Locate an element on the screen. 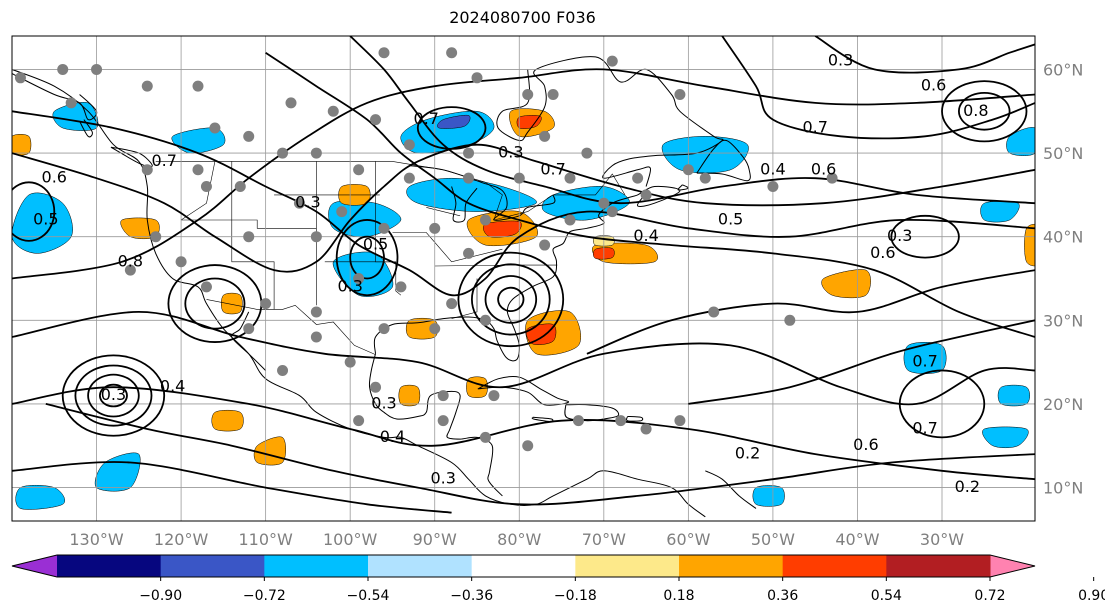  longitude-label: 110°W is located at coordinates (265, 539).